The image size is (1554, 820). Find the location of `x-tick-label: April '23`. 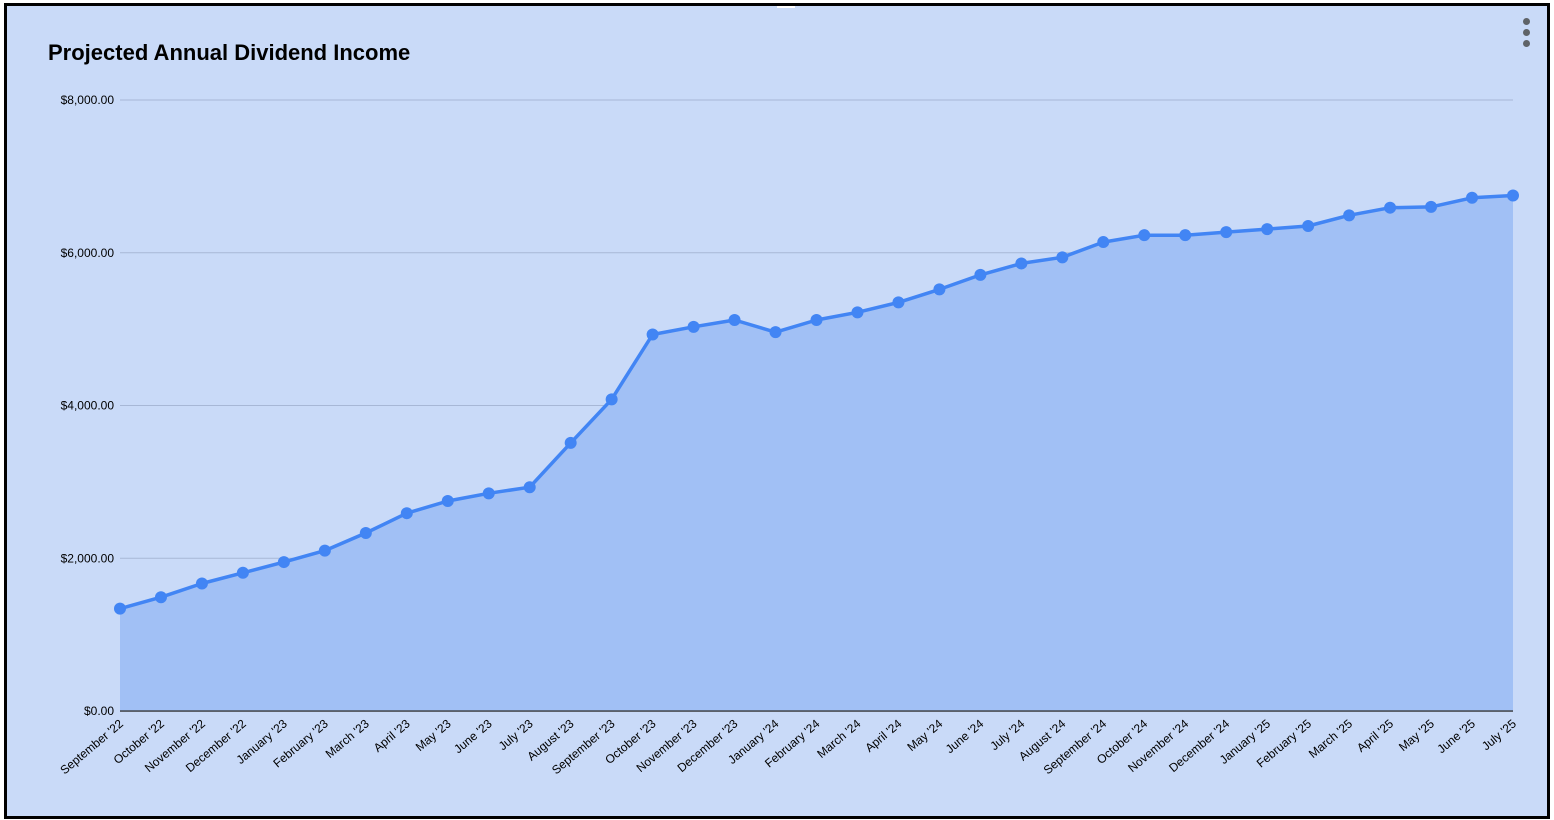

x-tick-label: April '23 is located at coordinates (392, 735).